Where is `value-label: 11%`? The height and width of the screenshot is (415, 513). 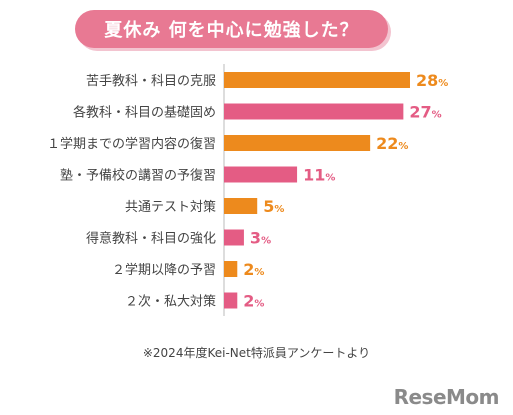 value-label: 11% is located at coordinates (319, 175).